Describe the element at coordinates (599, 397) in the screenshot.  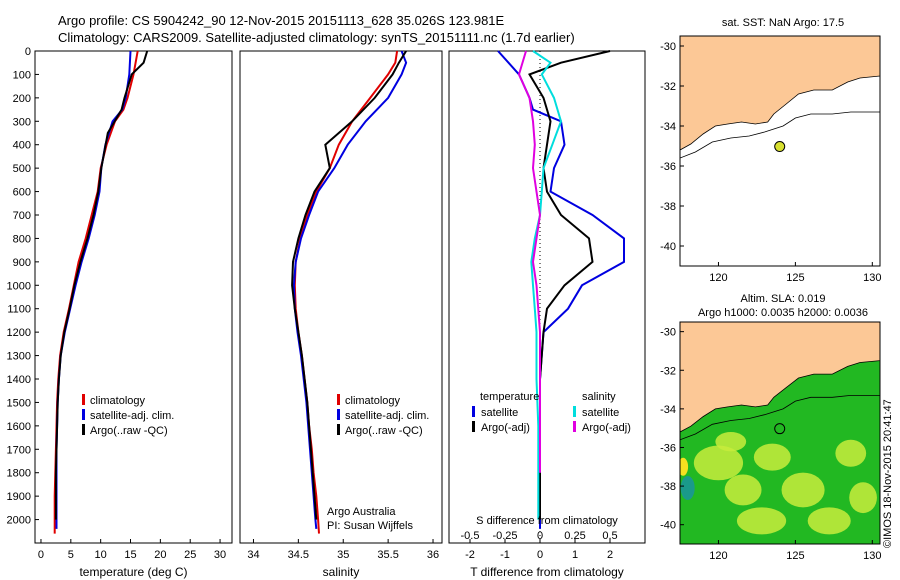
I see `legend-title: salinity` at that location.